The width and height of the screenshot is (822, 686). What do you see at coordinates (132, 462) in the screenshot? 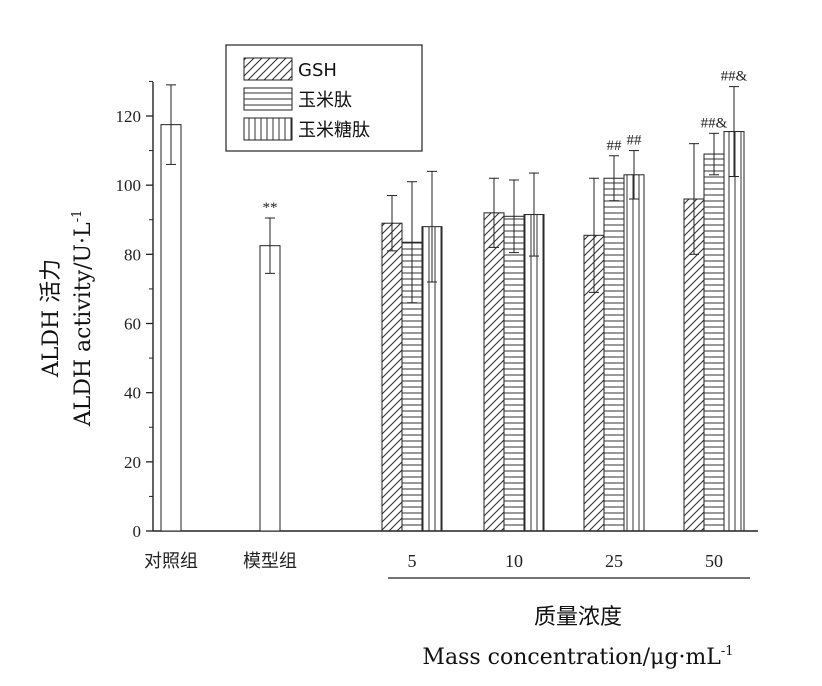
I see `y-tick-label: 20` at bounding box center [132, 462].